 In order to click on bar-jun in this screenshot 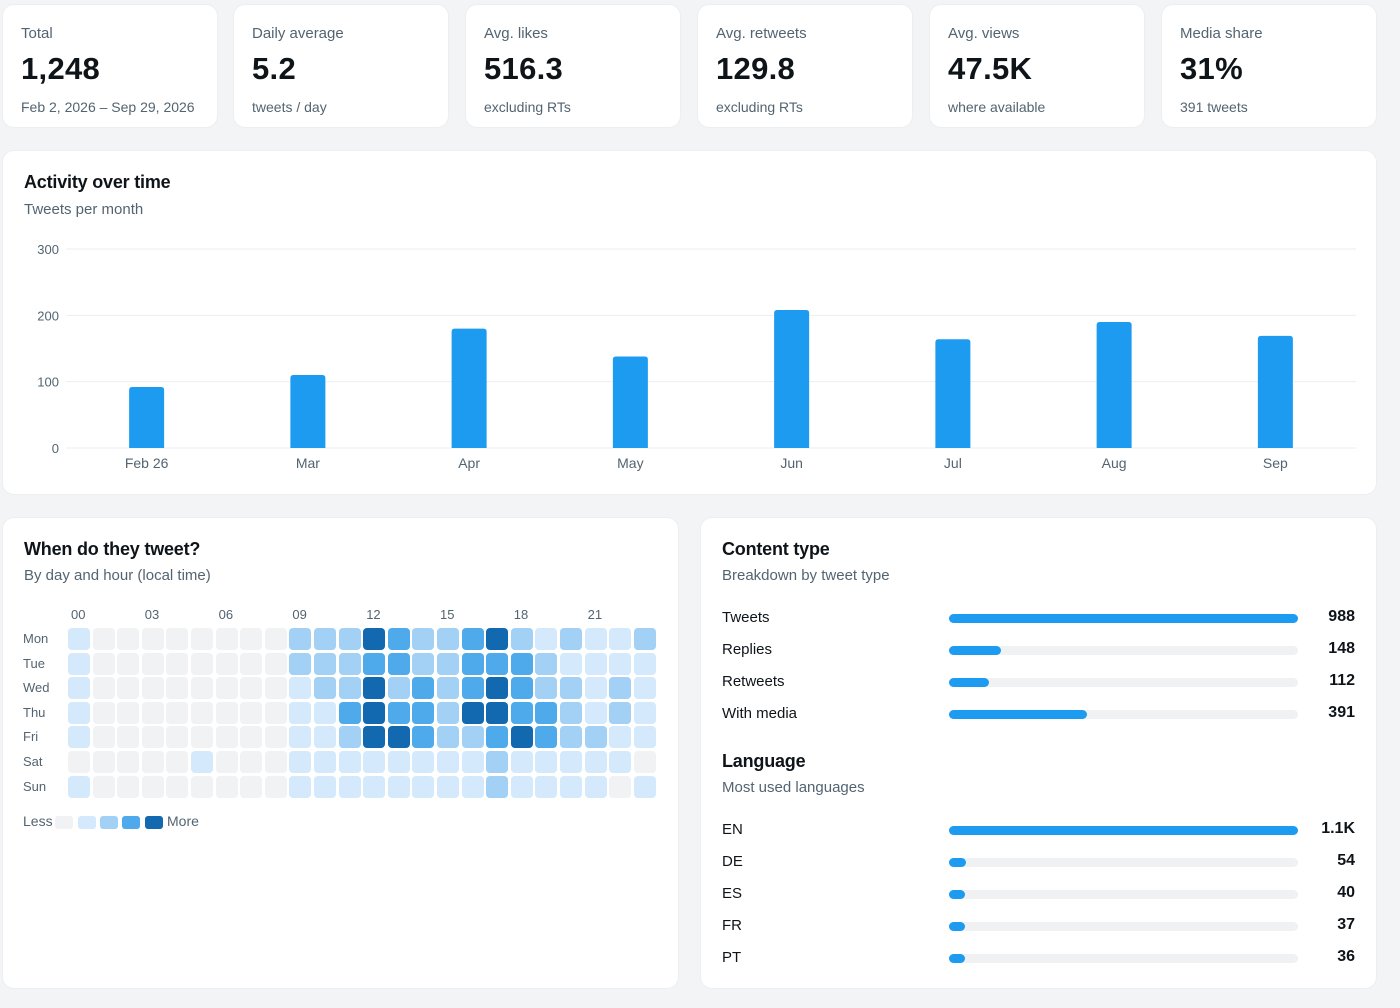, I will do `click(792, 379)`.